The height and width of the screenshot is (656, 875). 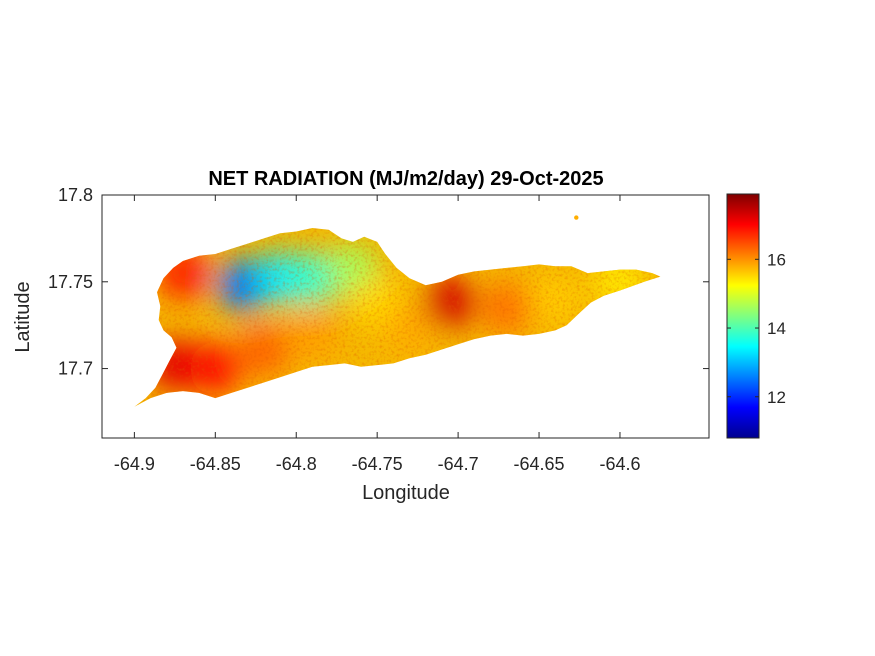 What do you see at coordinates (134, 464) in the screenshot?
I see `x-tick-label: -64.9` at bounding box center [134, 464].